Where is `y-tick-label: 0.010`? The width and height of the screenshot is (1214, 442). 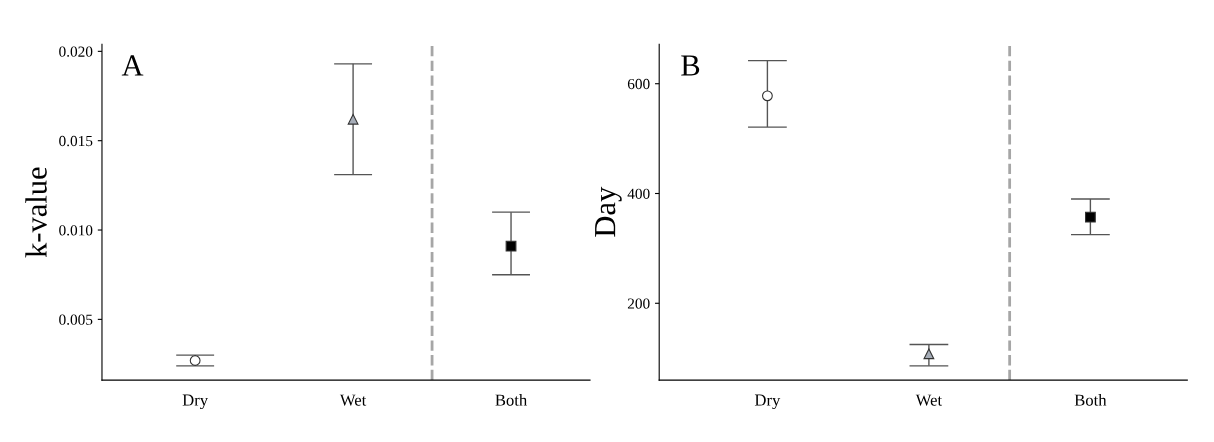
y-tick-label: 0.010 is located at coordinates (76, 230).